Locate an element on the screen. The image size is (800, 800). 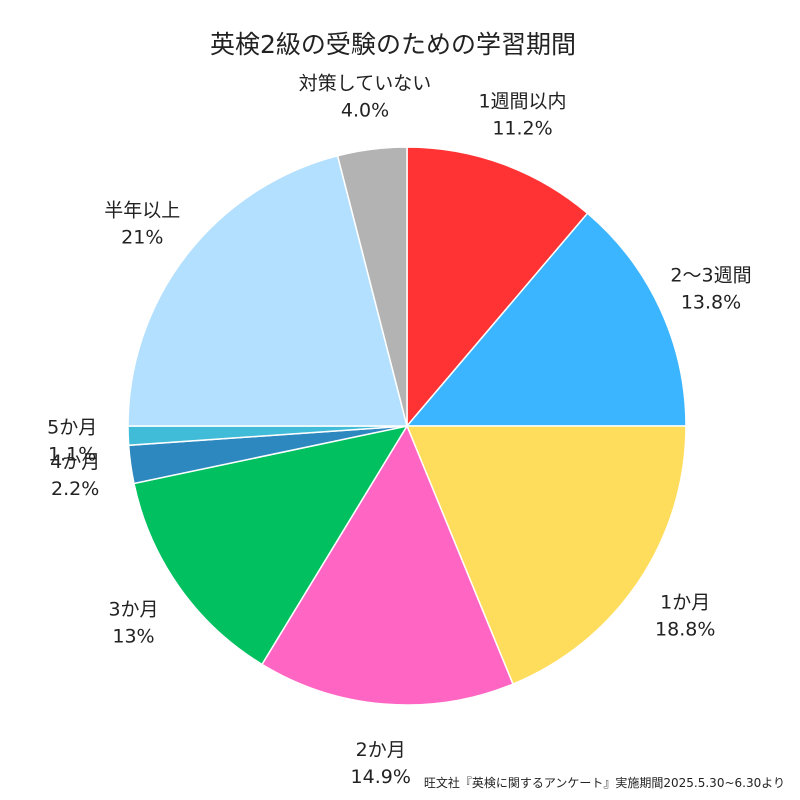
slice-label-5: 3か月 is located at coordinates (133, 610).